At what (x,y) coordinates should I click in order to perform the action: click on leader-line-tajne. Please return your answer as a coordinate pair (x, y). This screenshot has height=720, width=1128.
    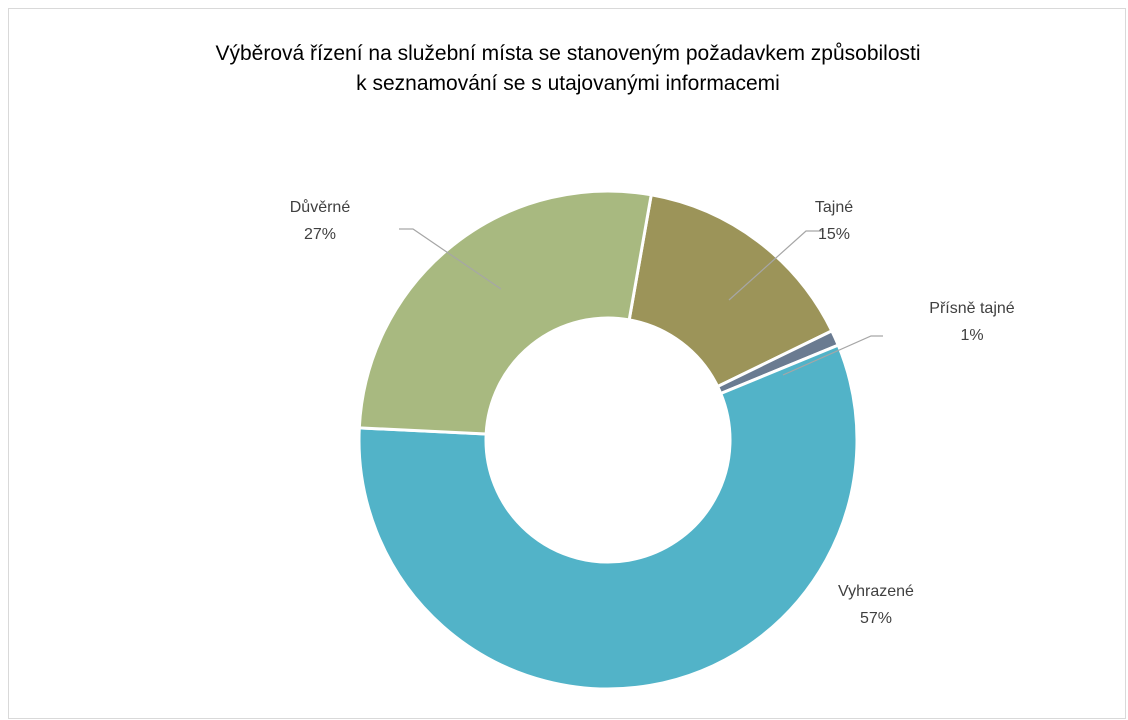
    Looking at the image, I should click on (776, 265).